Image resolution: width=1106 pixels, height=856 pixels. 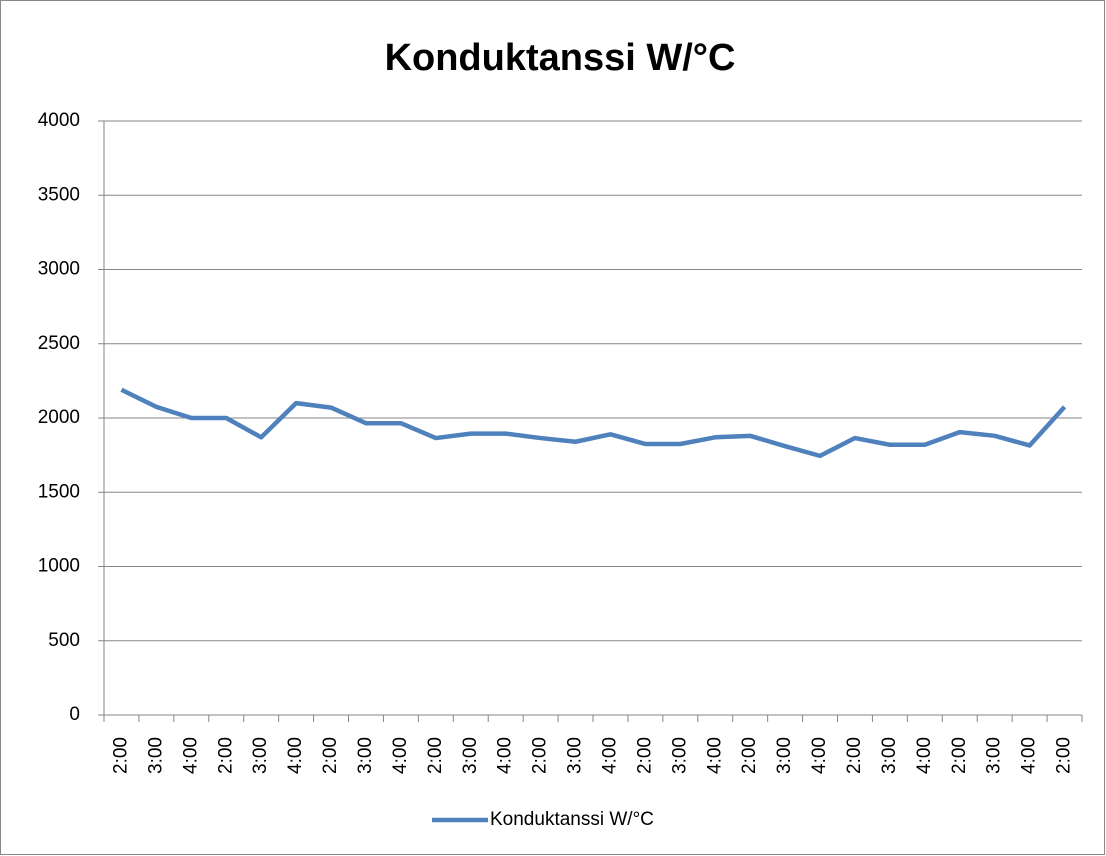 What do you see at coordinates (560, 58) in the screenshot?
I see `chart-title: Konduktanssi W/°C` at bounding box center [560, 58].